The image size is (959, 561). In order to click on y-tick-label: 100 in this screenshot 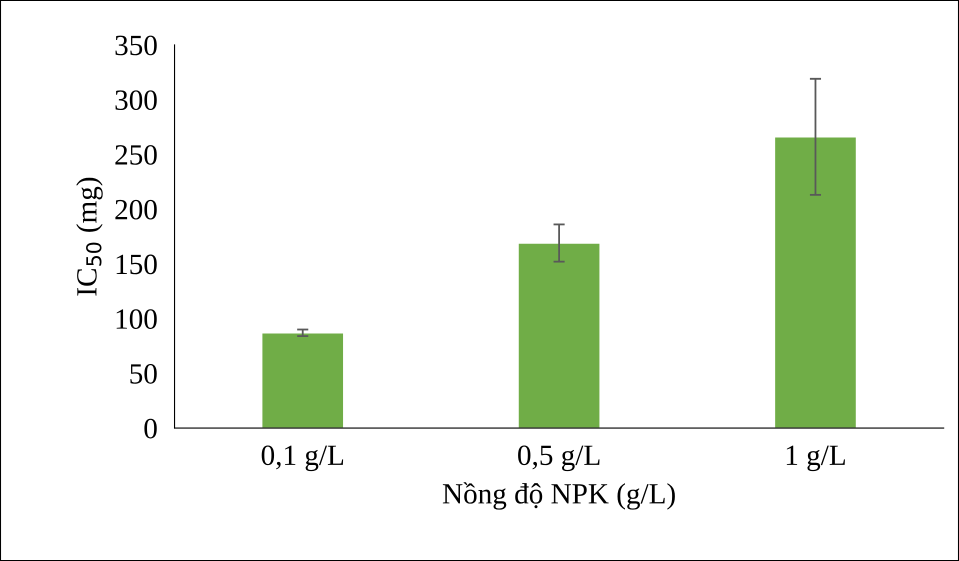, I will do `click(136, 319)`.